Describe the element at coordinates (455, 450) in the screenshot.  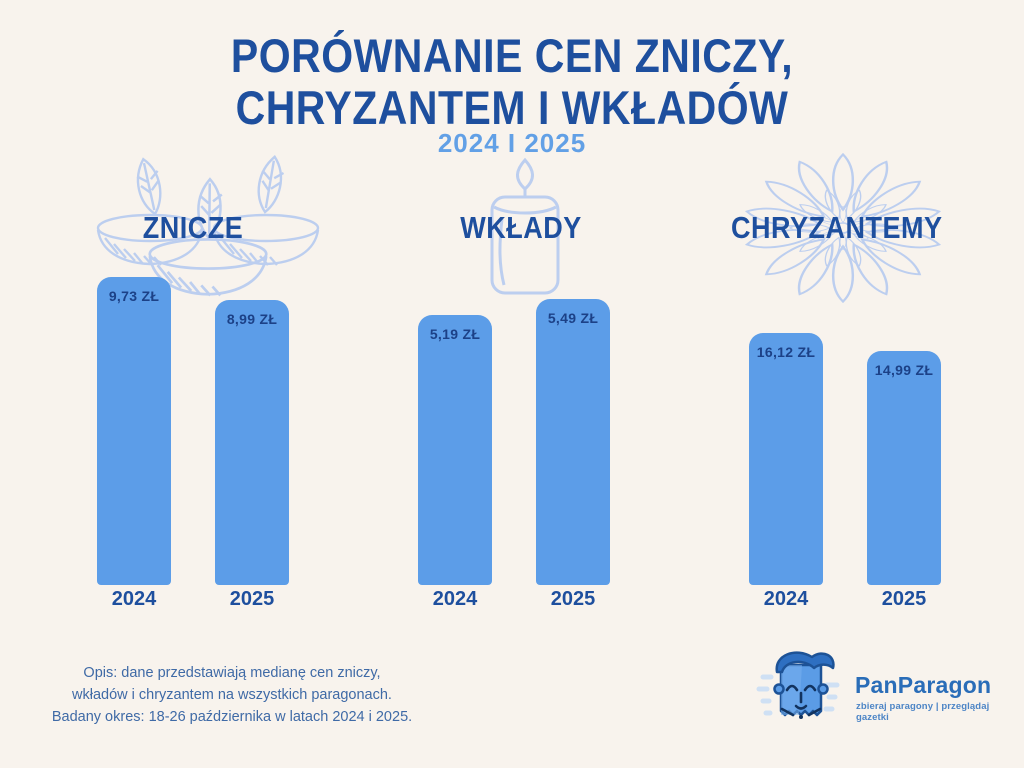
I see `bar-wklady-2024: 5,19 ZŁ` at that location.